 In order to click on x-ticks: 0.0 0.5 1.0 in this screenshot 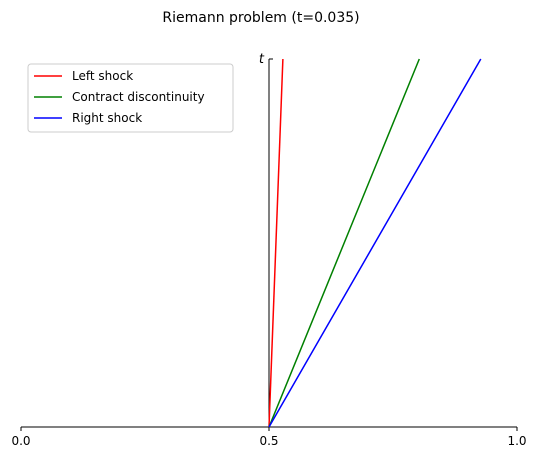, I will do `click(269, 437)`.